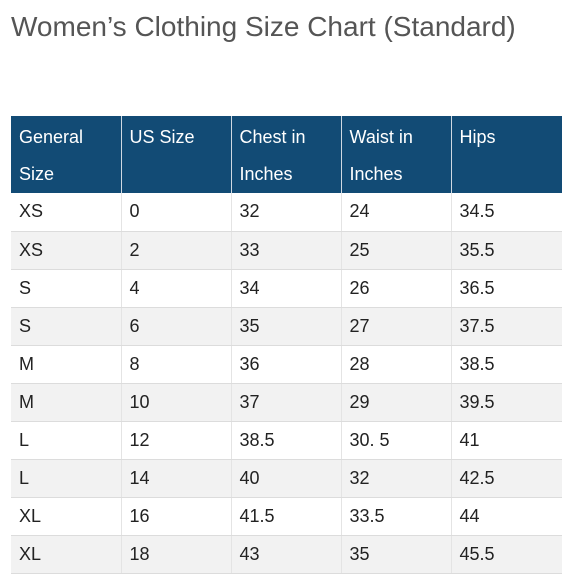 This screenshot has height=580, width=580. Describe the element at coordinates (176, 288) in the screenshot. I see `cell-us-size: 4` at that location.